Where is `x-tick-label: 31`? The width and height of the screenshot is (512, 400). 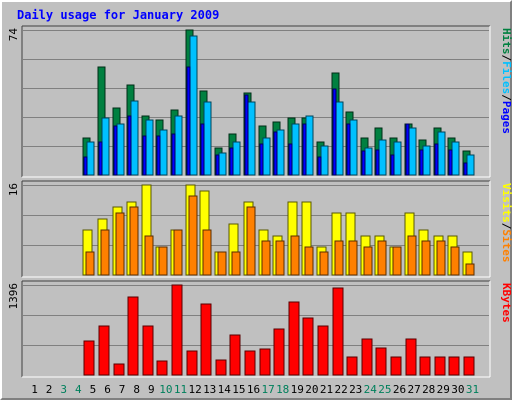 x-tick-label: 31 is located at coordinates (472, 389).